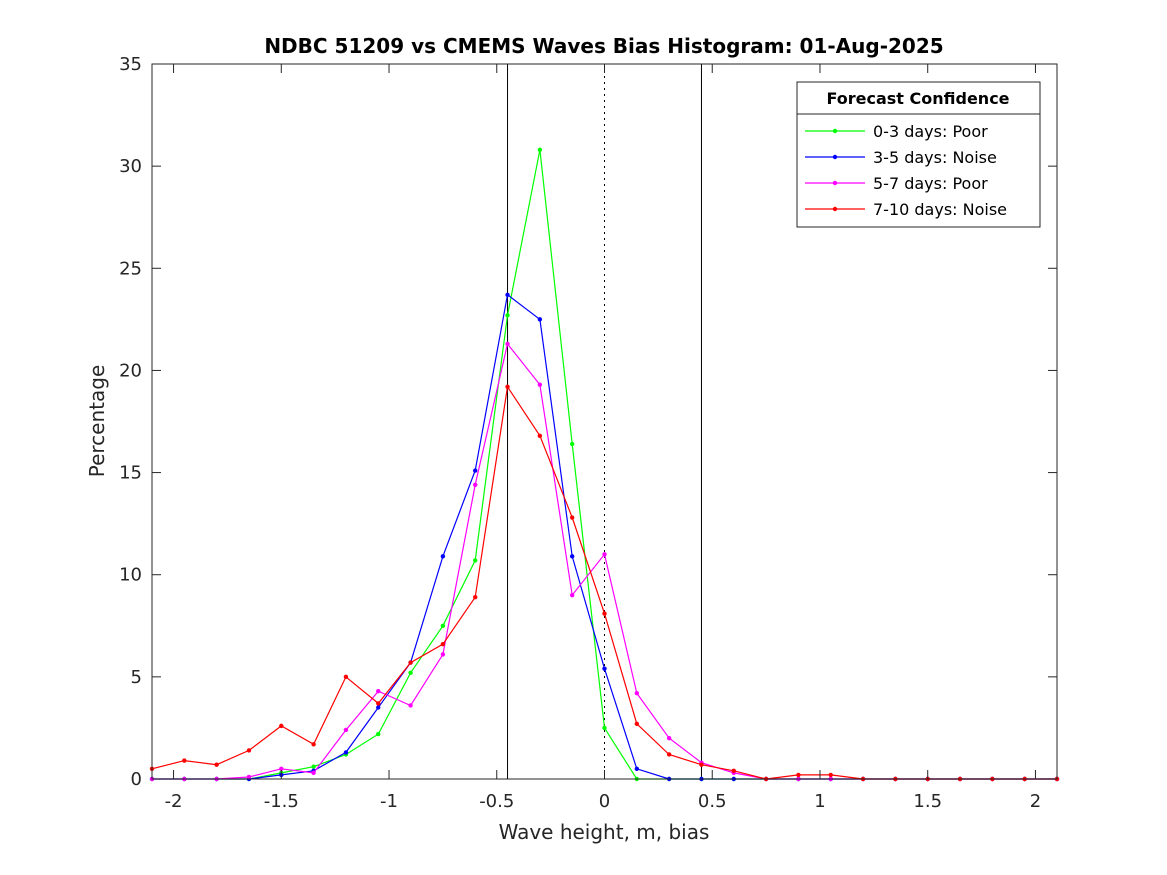 This screenshot has height=875, width=1167. Describe the element at coordinates (130, 575) in the screenshot. I see `y-tick-label: 10` at that location.